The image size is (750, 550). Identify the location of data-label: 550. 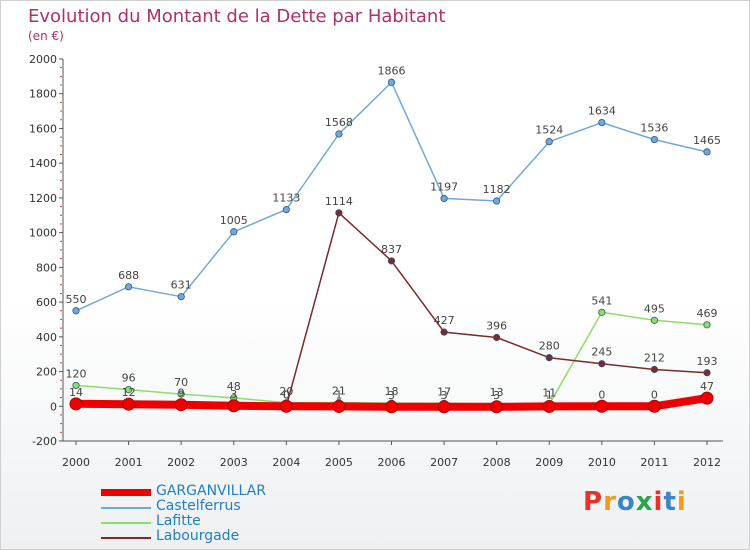
(76, 299).